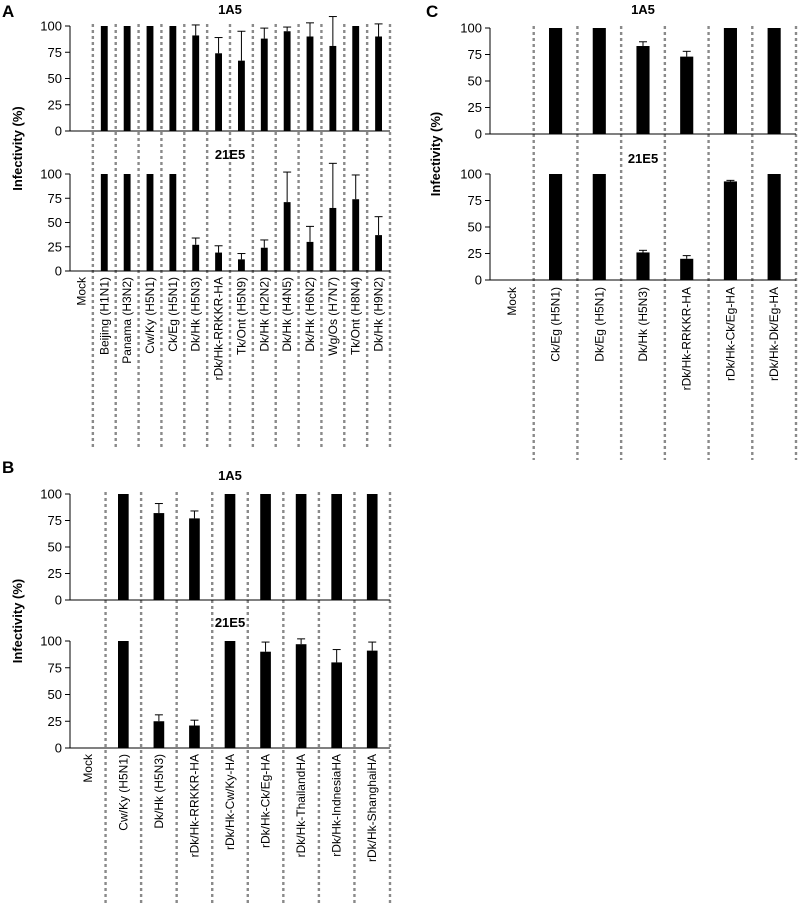  I want to click on panel-letter: B, so click(8, 467).